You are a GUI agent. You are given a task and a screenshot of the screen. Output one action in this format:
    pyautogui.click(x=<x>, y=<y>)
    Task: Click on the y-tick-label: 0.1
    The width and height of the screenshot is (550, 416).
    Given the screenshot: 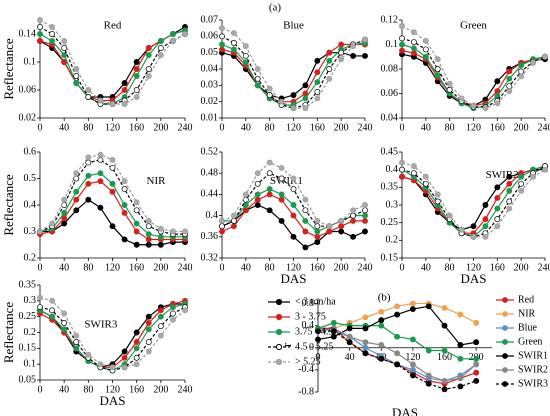 What is the action you would take?
    pyautogui.click(x=392, y=44)
    